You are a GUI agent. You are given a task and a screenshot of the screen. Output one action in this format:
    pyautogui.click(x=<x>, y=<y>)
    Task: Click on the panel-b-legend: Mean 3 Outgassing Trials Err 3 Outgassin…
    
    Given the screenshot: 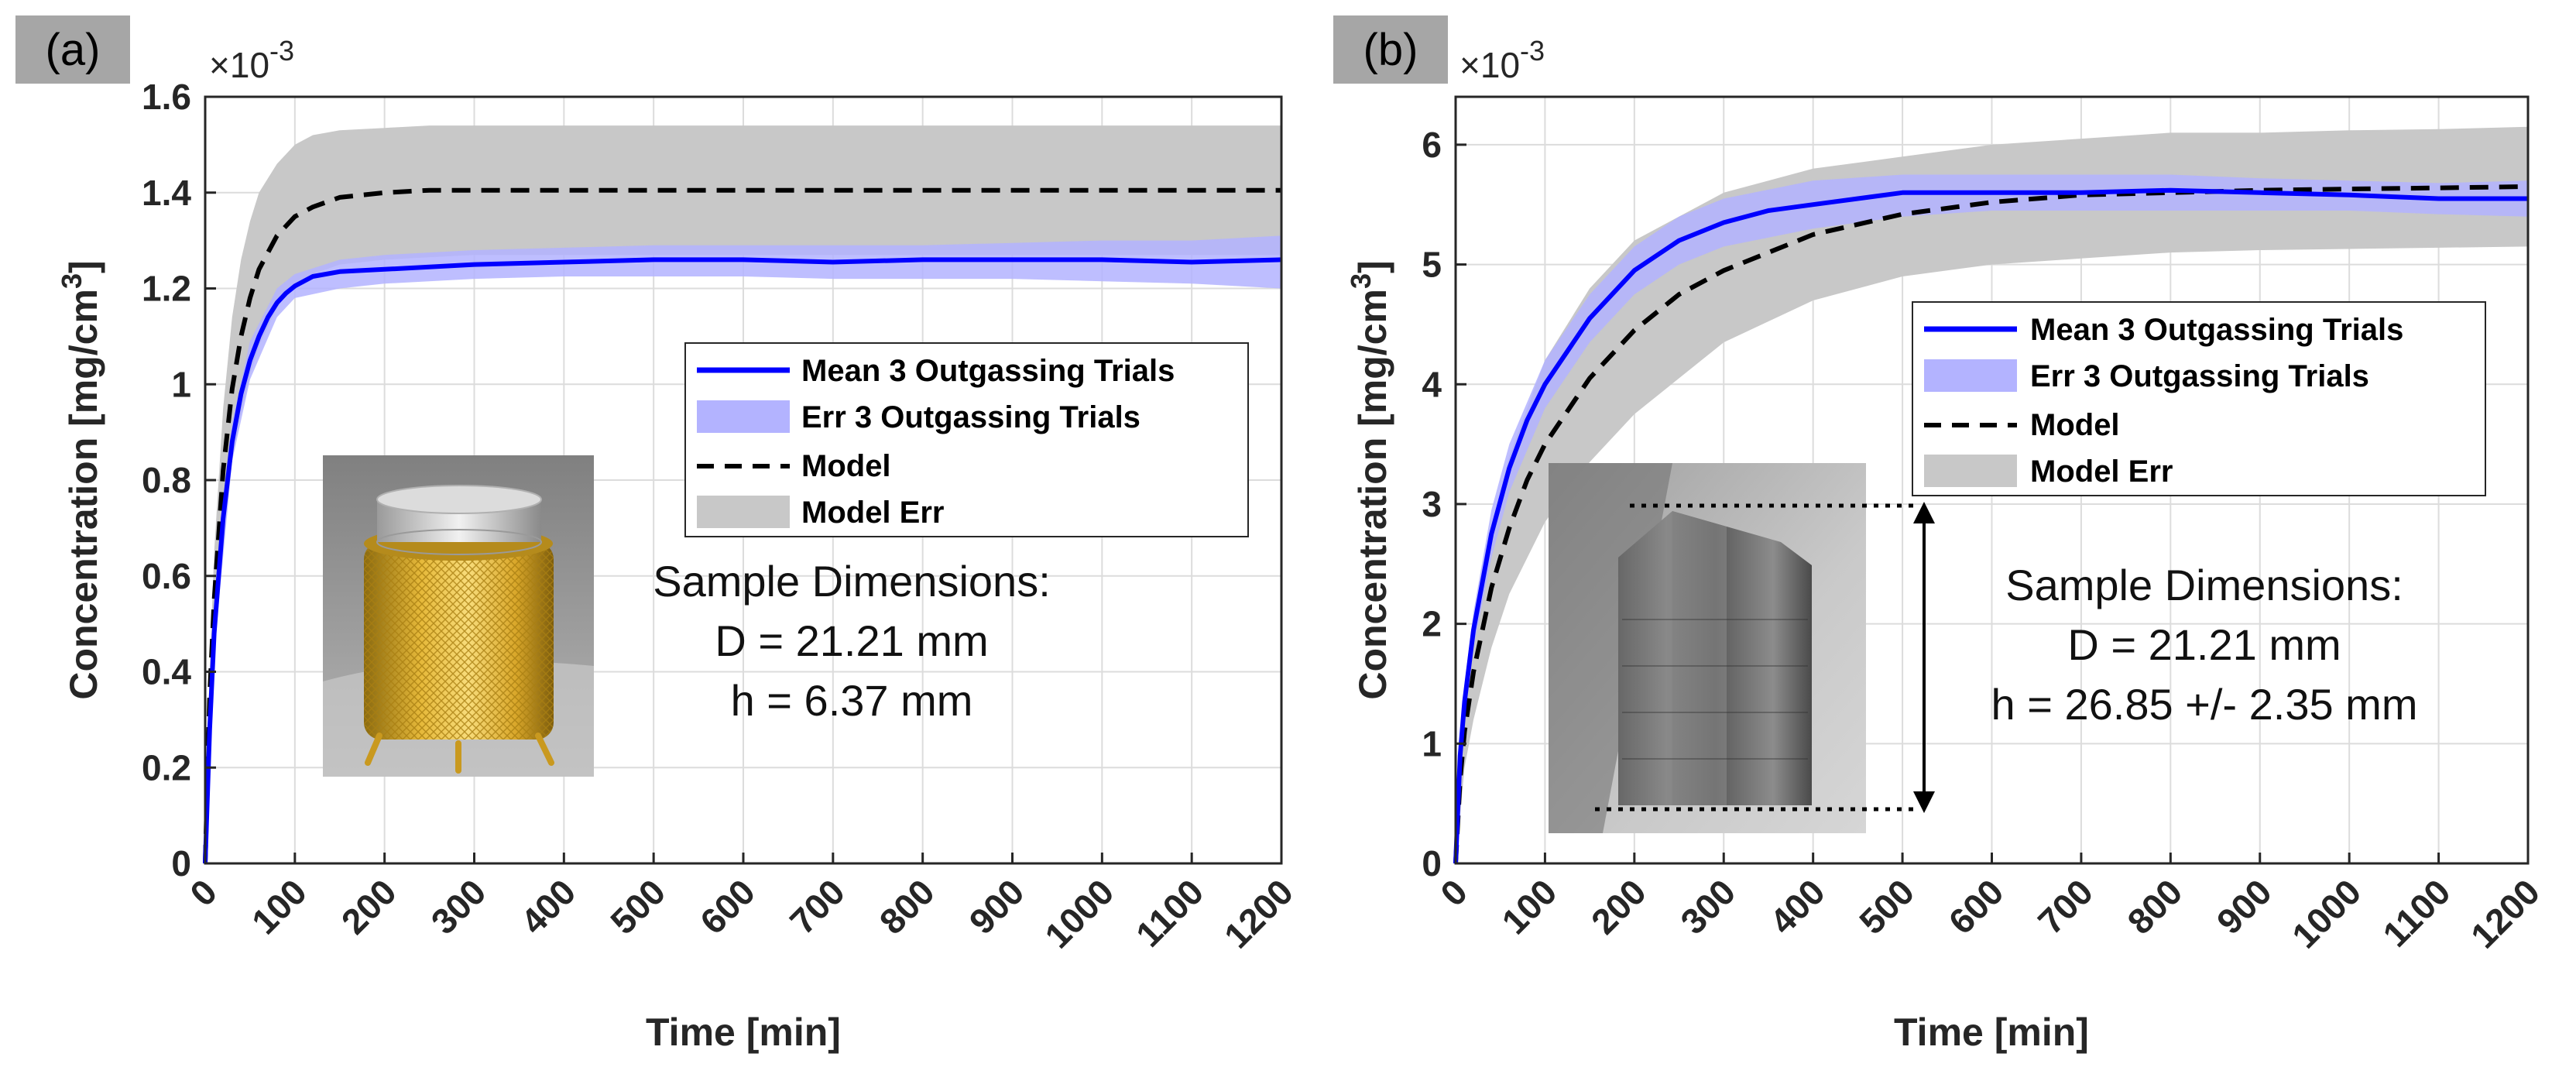 What is the action you would take?
    pyautogui.click(x=2199, y=398)
    